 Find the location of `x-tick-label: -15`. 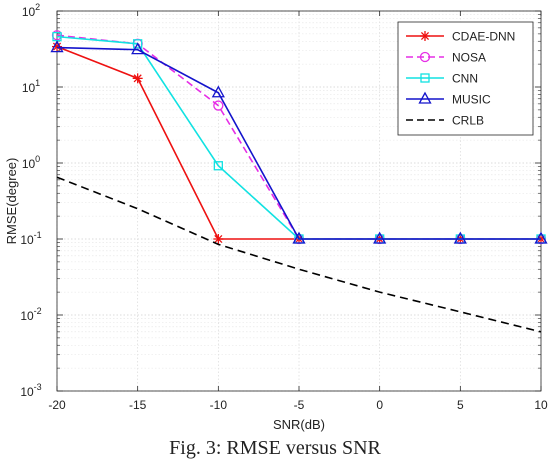

x-tick-label: -15 is located at coordinates (138, 405).